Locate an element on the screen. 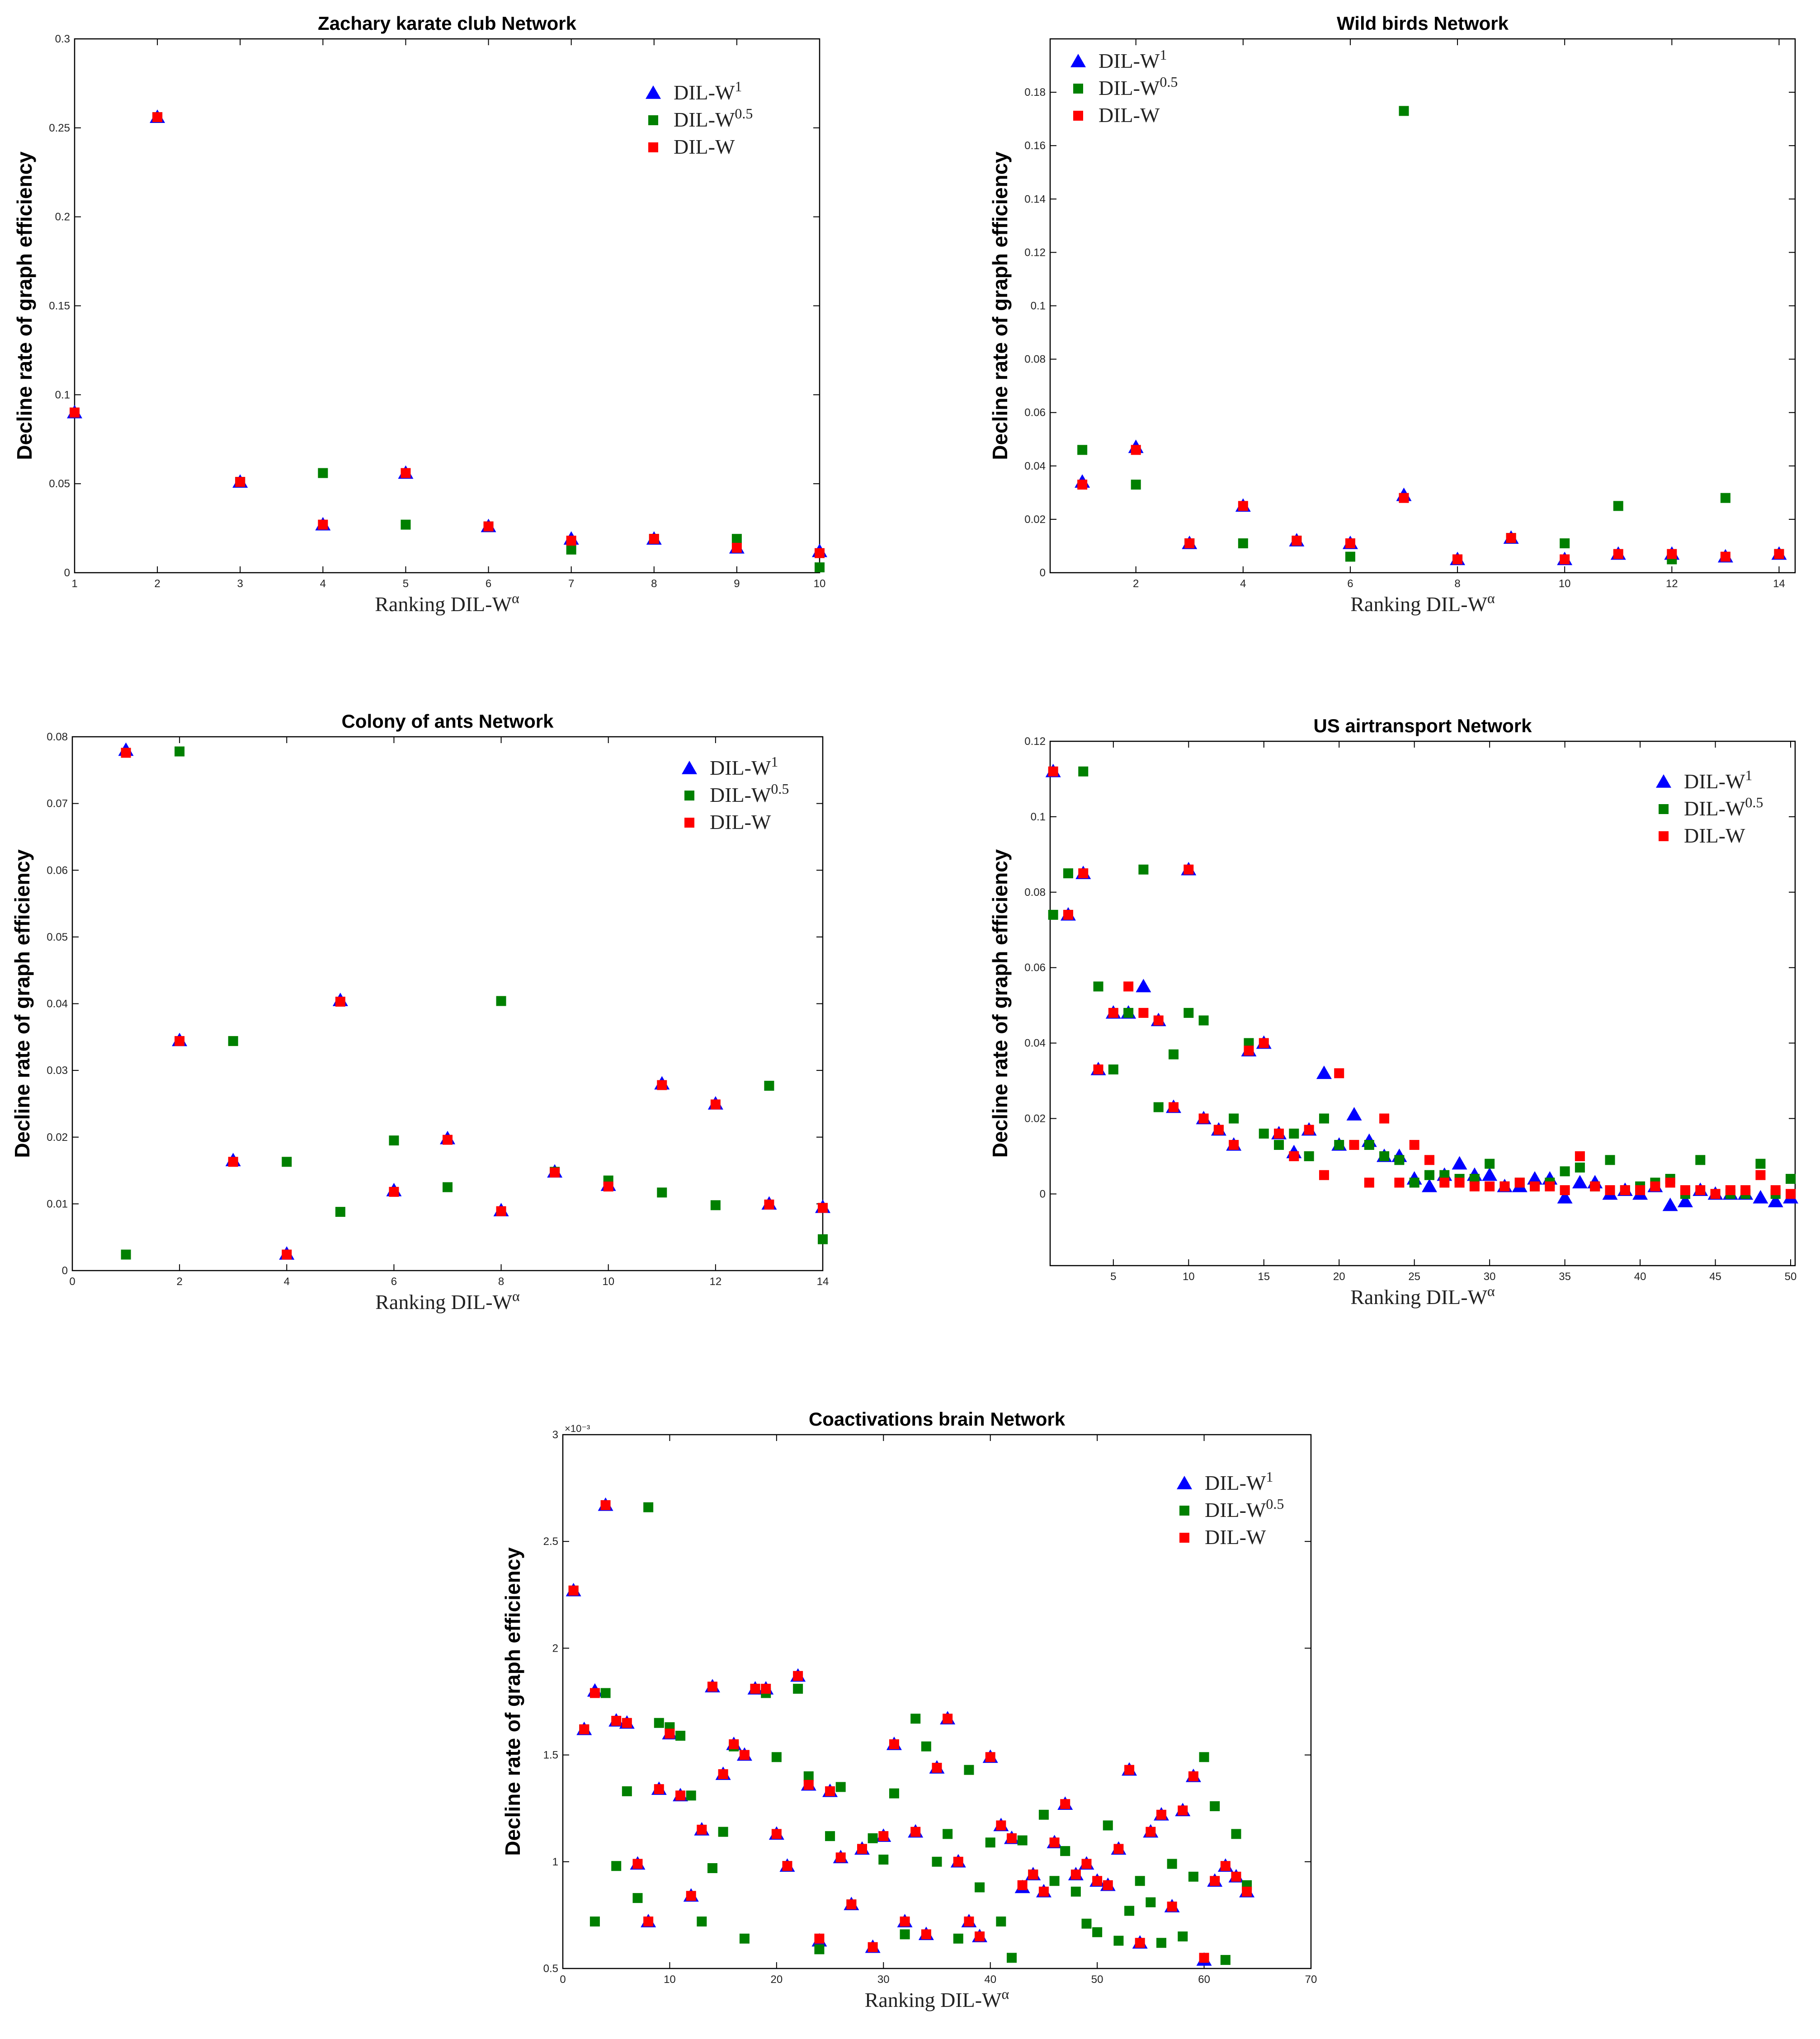  wild-birds-legend-marker-triangle is located at coordinates (1078, 61).